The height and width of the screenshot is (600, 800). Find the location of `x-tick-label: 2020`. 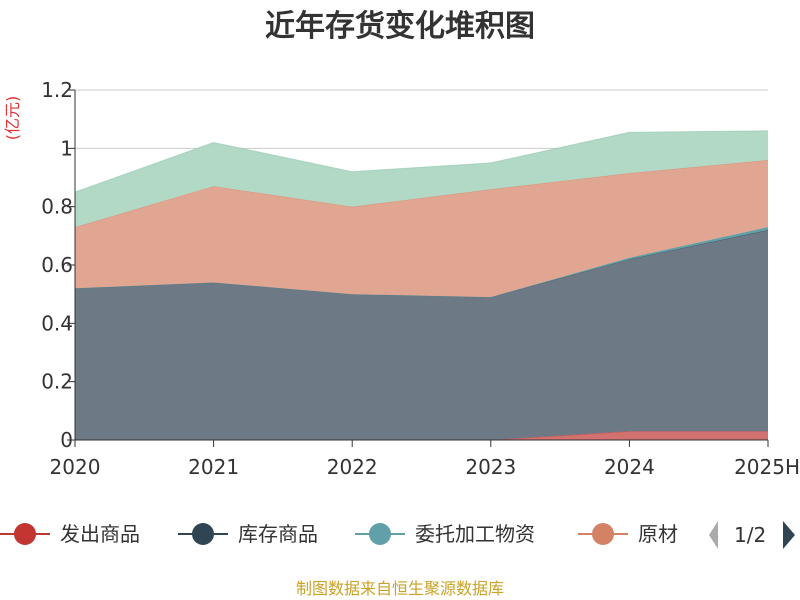

x-tick-label: 2020 is located at coordinates (75, 467).